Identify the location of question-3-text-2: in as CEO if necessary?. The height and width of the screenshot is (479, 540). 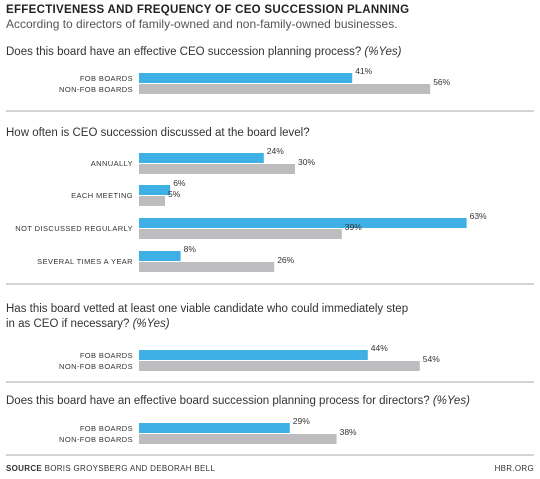
(67, 324).